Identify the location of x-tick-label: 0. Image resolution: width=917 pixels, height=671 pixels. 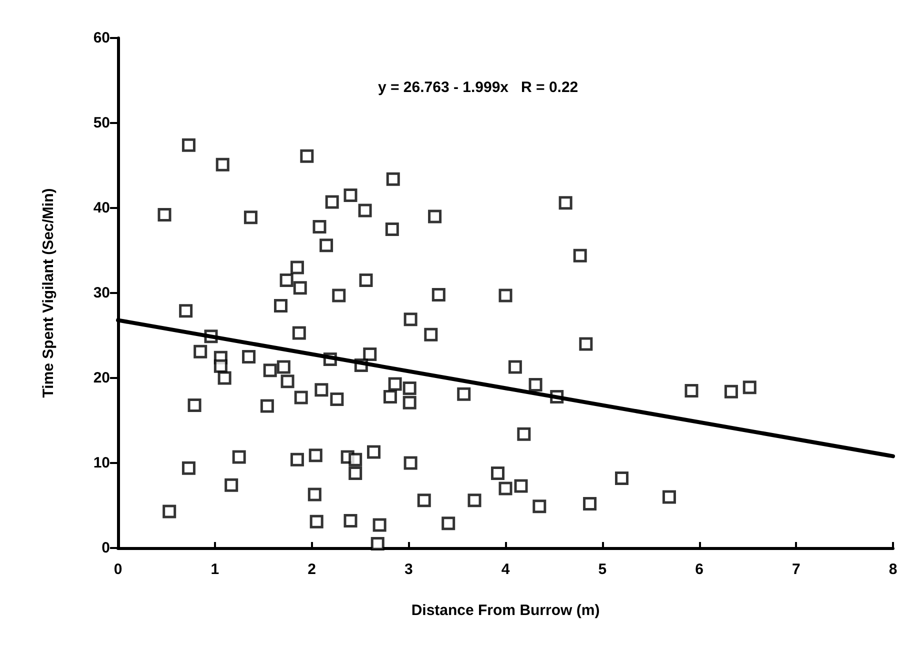
(118, 569).